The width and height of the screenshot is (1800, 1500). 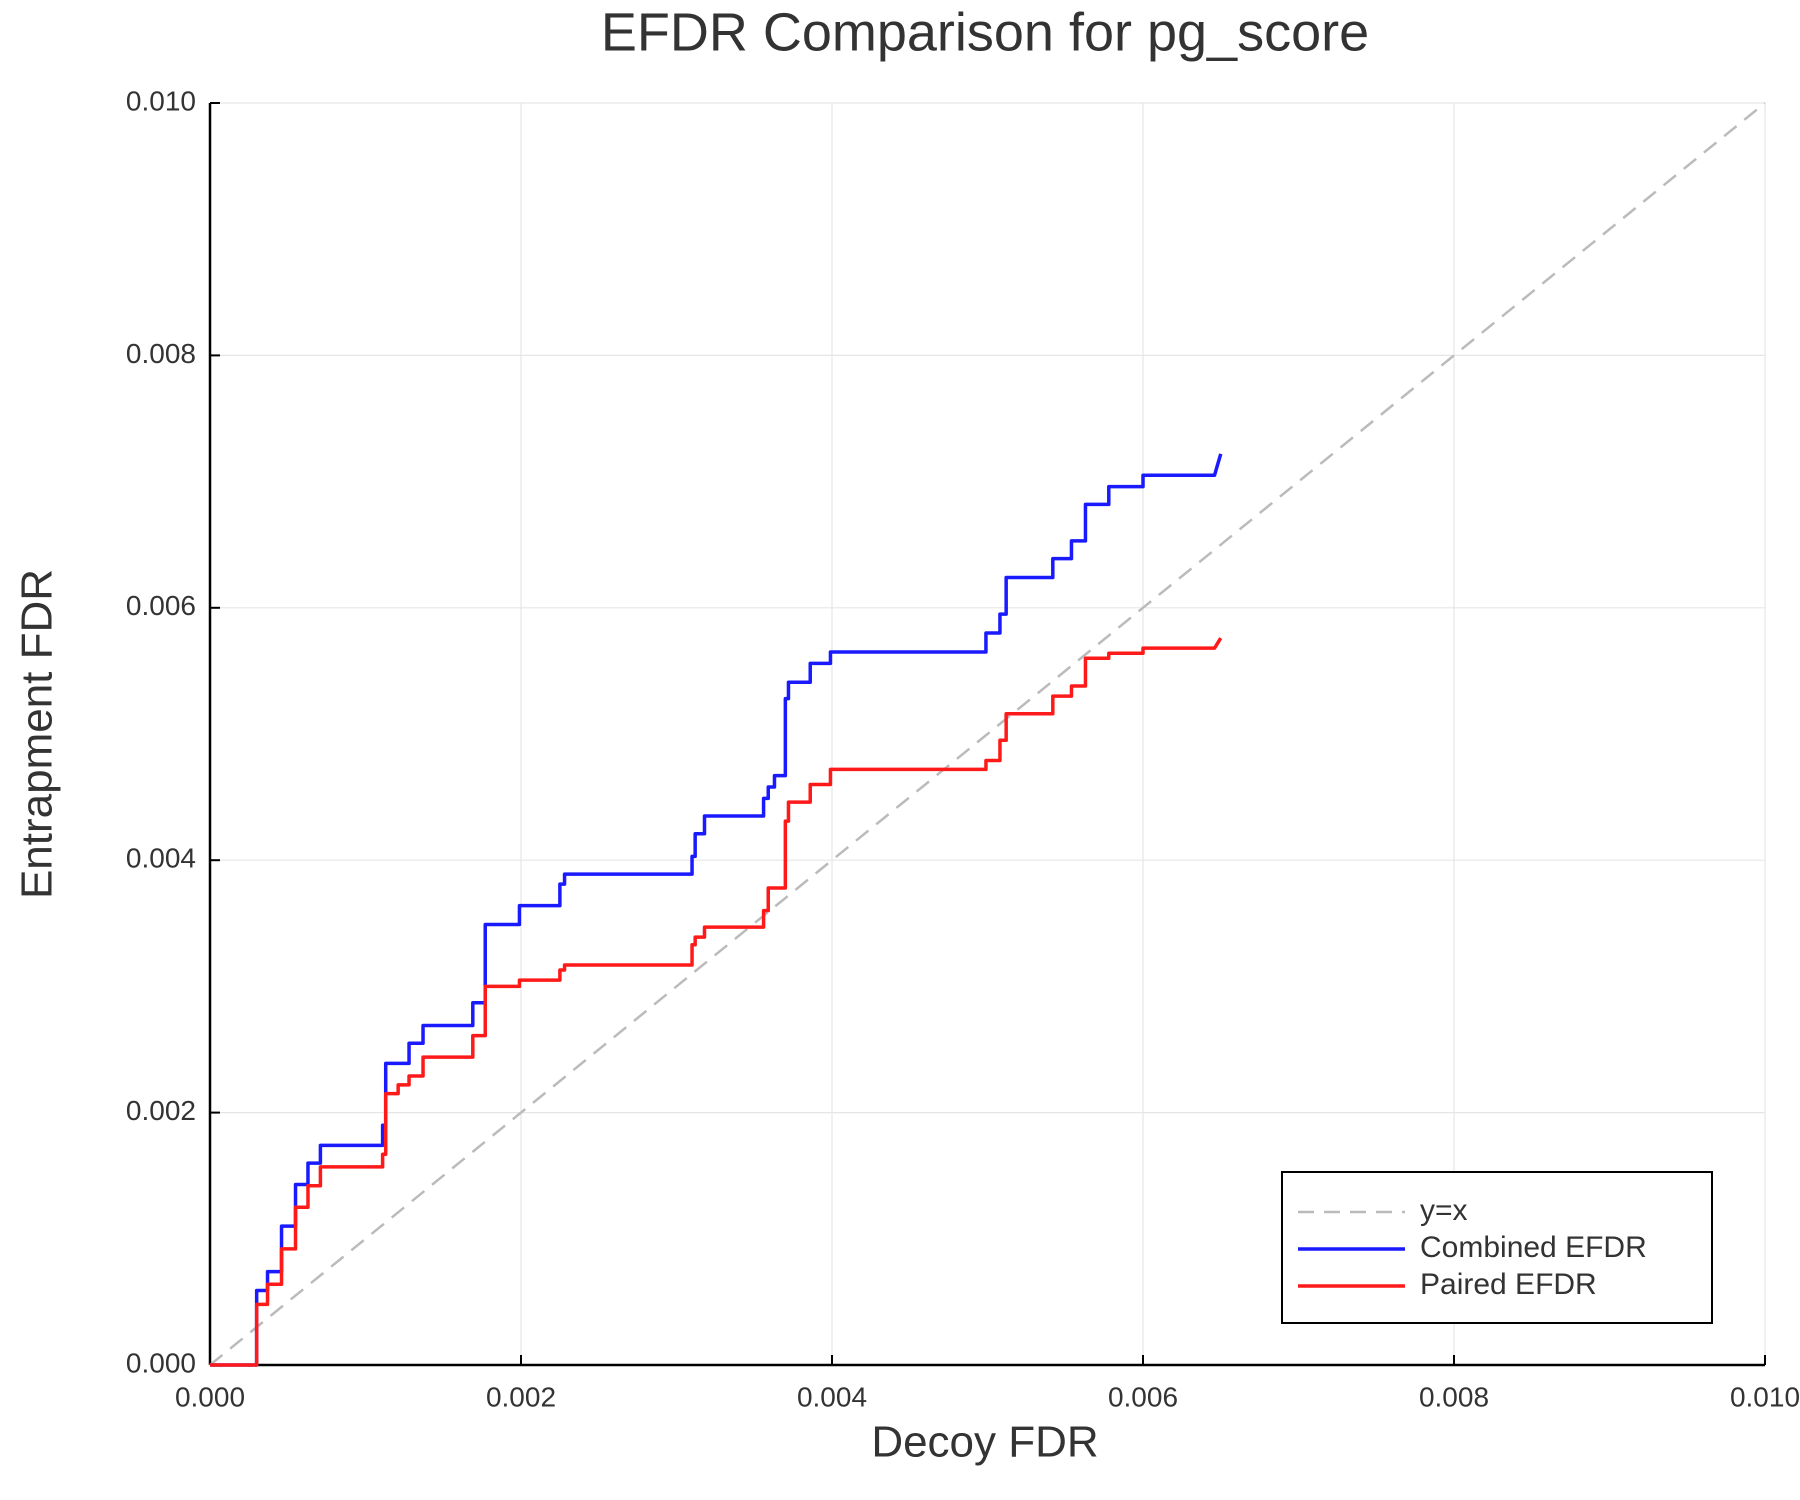 I want to click on chart-title: EFDR Comparison for pg_score, so click(x=985, y=32).